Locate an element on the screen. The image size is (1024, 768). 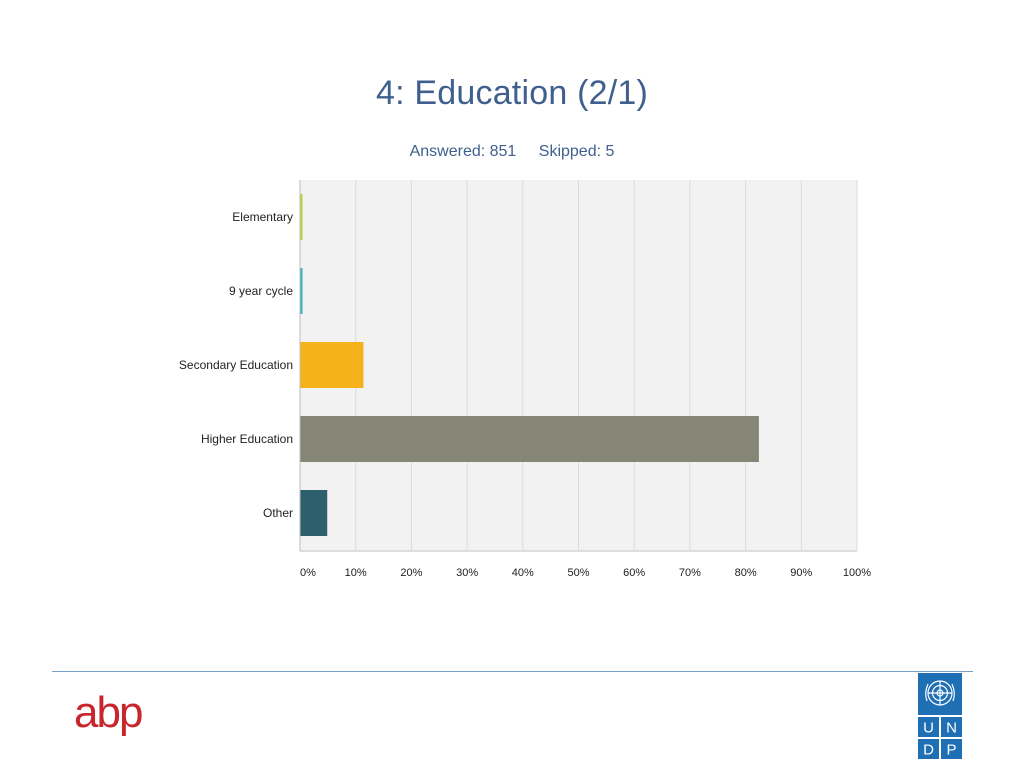
bar-higher-education is located at coordinates (529, 439).